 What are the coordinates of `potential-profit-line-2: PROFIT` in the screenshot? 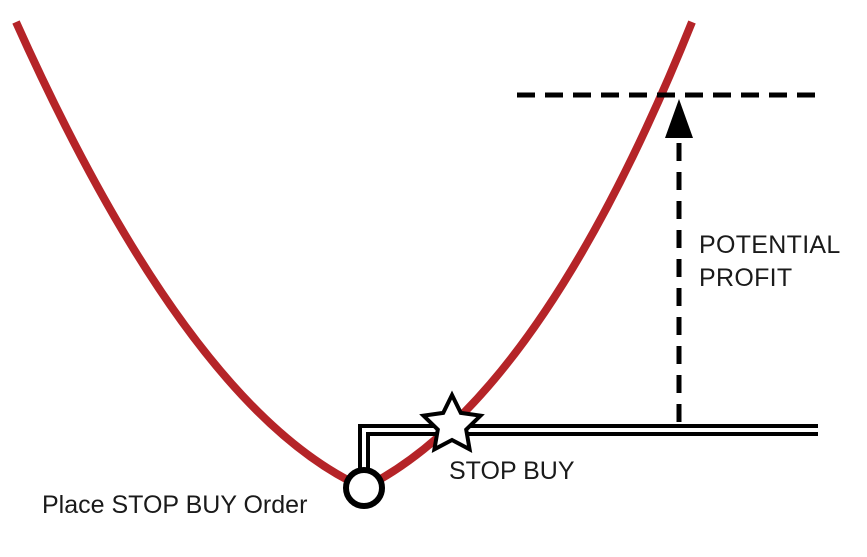 It's located at (746, 278).